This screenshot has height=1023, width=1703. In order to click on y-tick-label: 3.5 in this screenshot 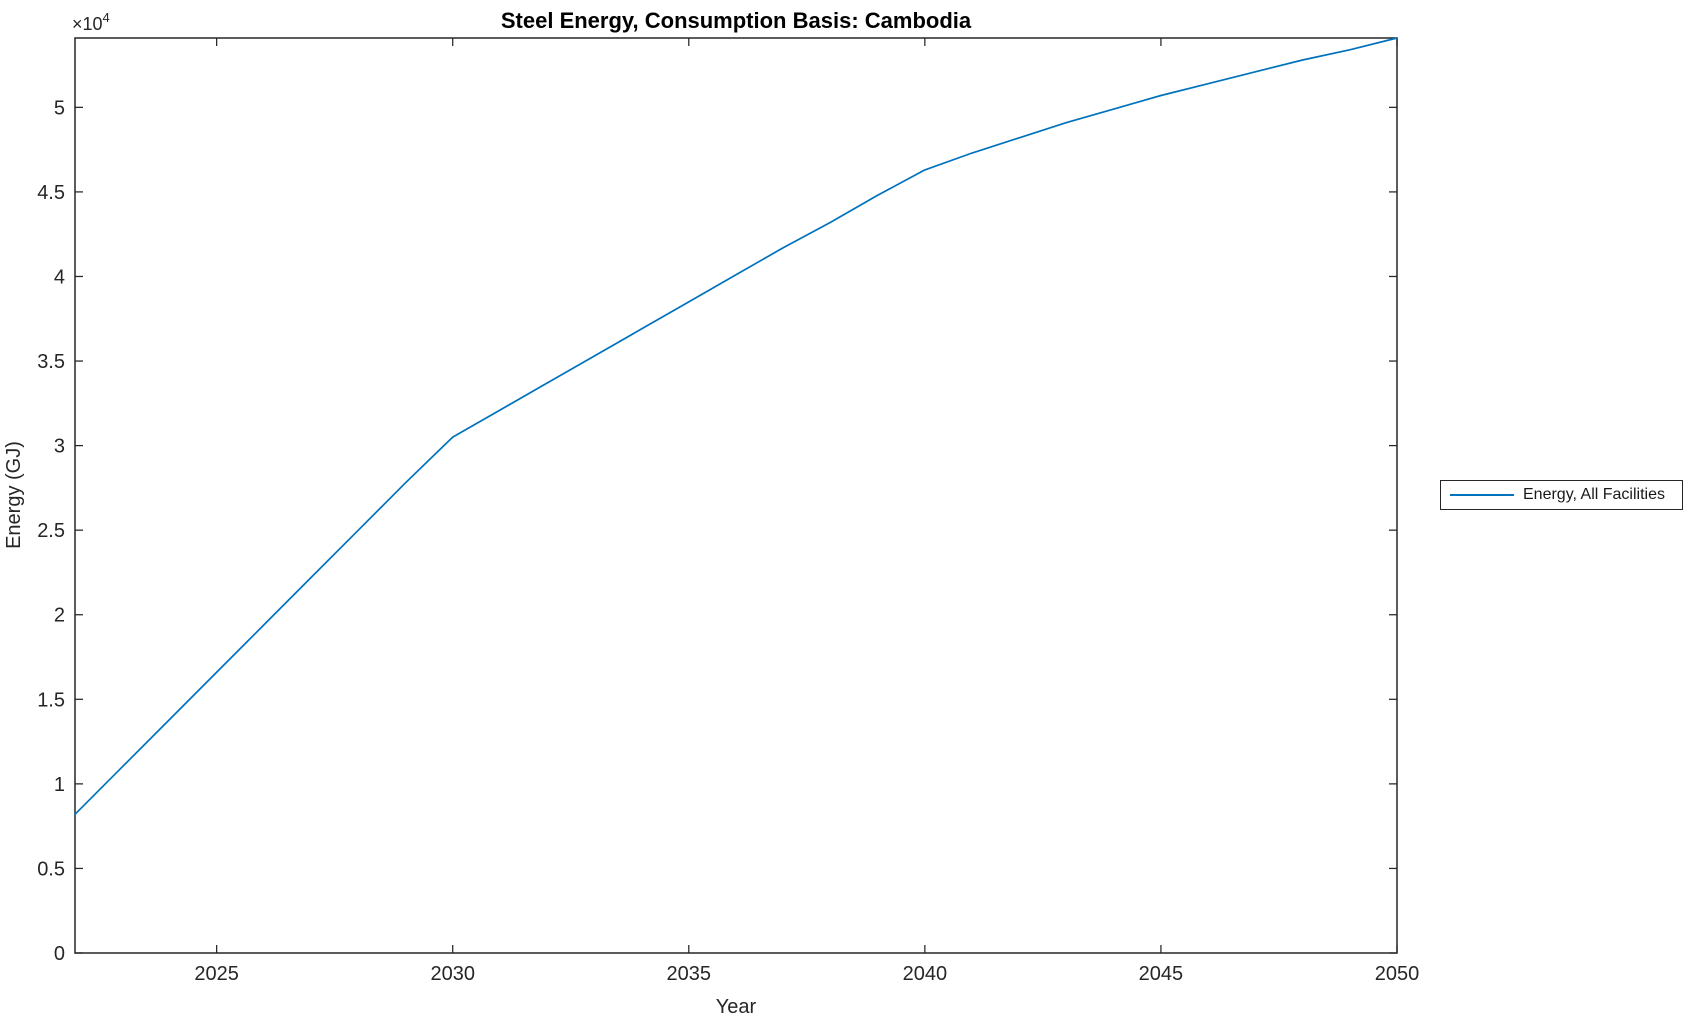, I will do `click(51, 362)`.